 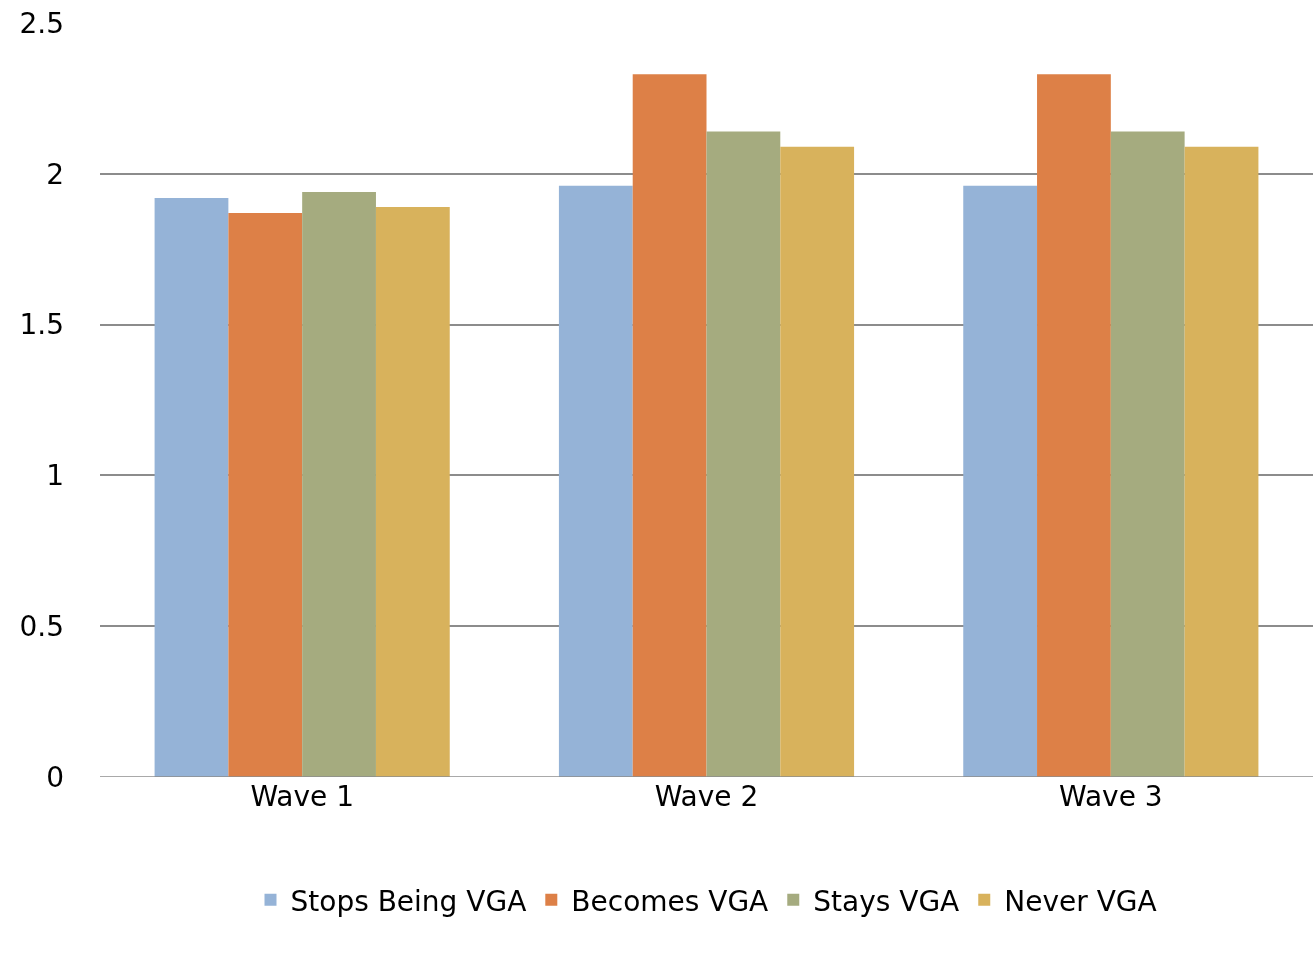 What do you see at coordinates (706, 796) in the screenshot?
I see `x-tick-label: Wave 2` at bounding box center [706, 796].